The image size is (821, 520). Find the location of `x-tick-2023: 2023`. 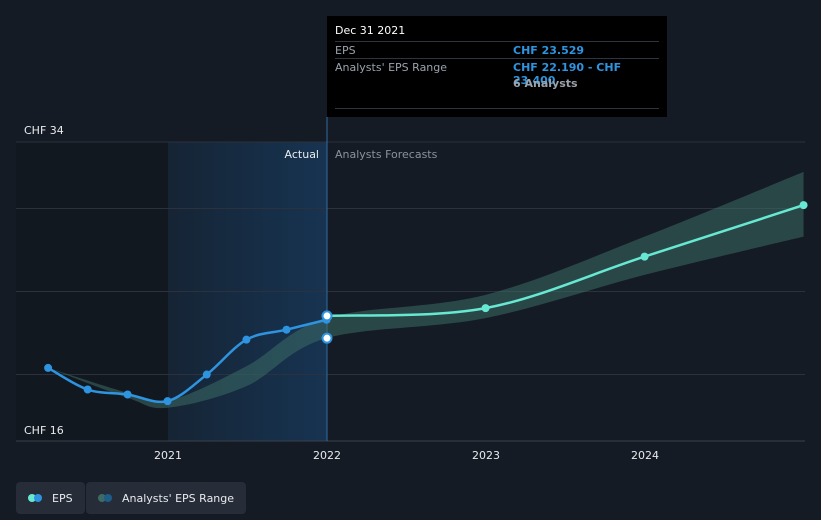

x-tick-2023: 2023 is located at coordinates (486, 455).